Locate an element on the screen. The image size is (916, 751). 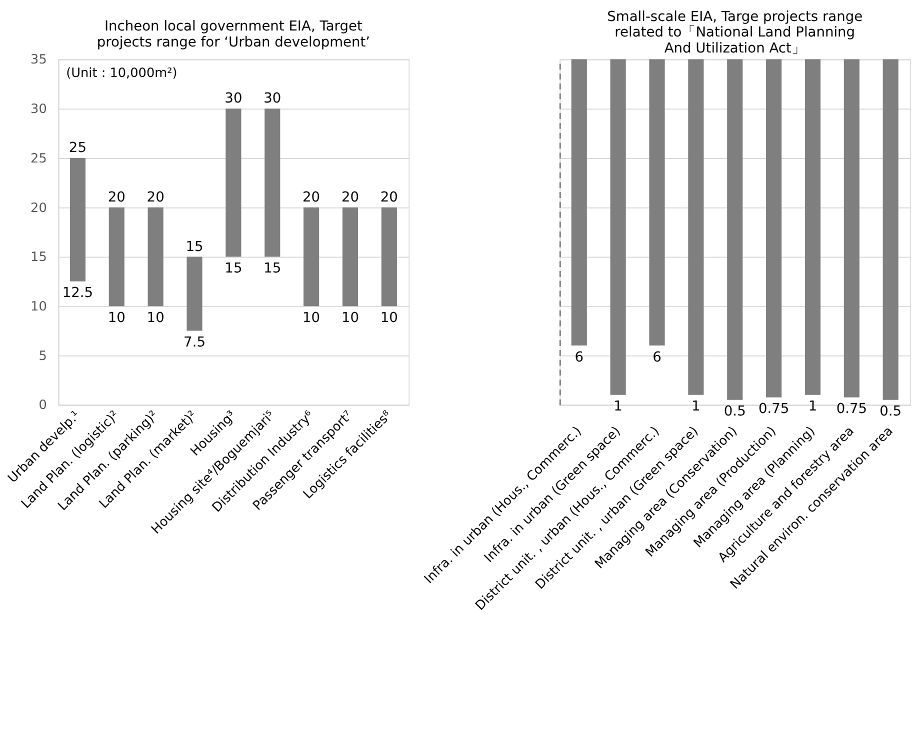
y-tick-label: 5 is located at coordinates (42, 356).